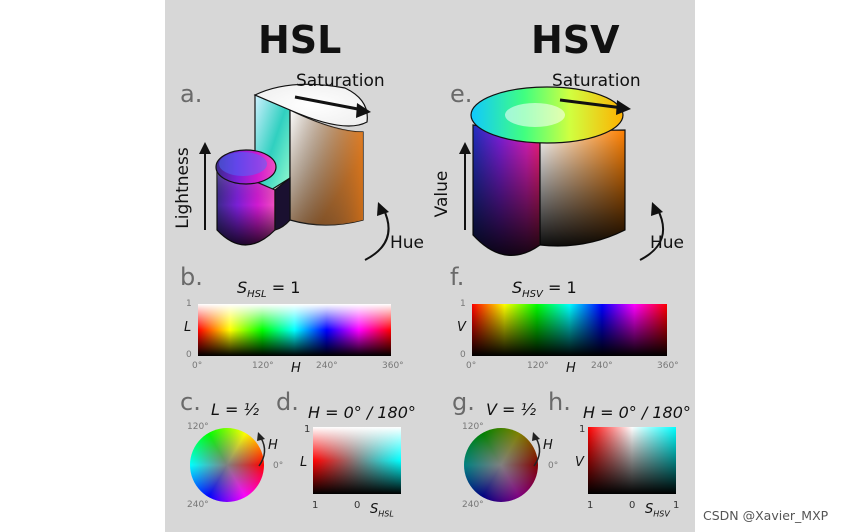 This screenshot has width=860, height=532. I want to click on label-h: h., so click(559, 402).